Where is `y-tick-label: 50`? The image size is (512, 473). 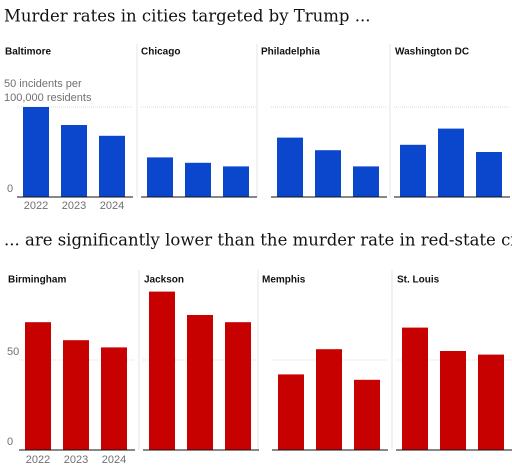
y-tick-label: 50 is located at coordinates (13, 352).